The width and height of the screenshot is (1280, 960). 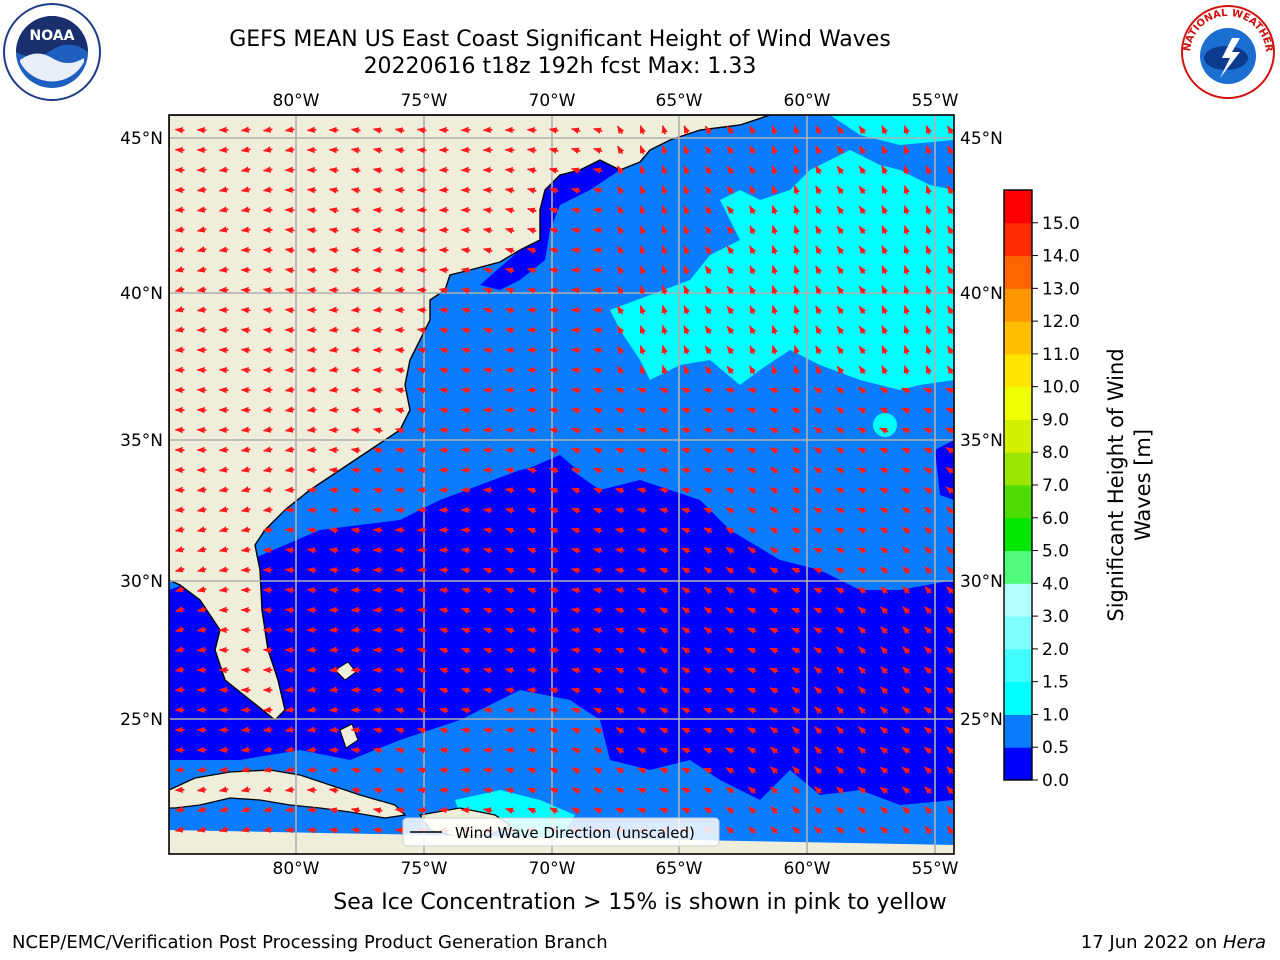 I want to click on lat-labels-left: 45°N 40°N 35°N 30°N 25°N, so click(x=141, y=429).